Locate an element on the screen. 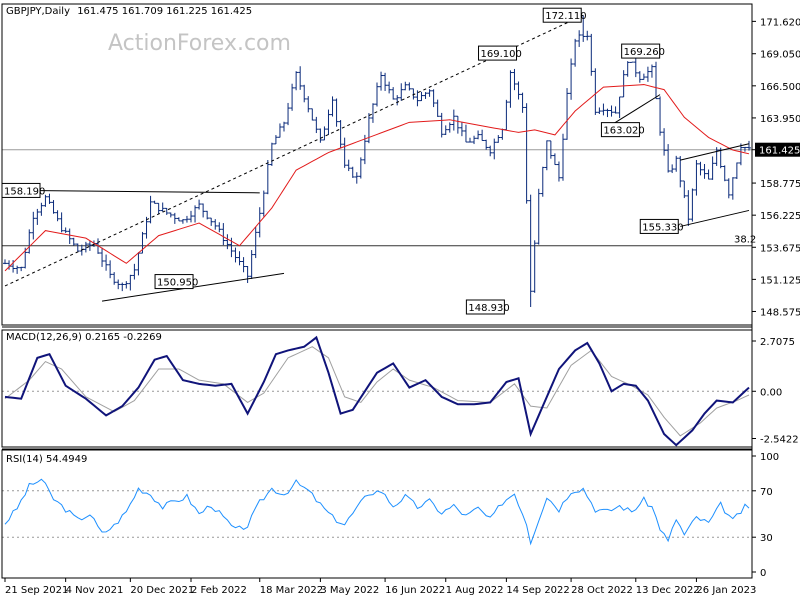  price-annotation: 169.100 is located at coordinates (500, 53).